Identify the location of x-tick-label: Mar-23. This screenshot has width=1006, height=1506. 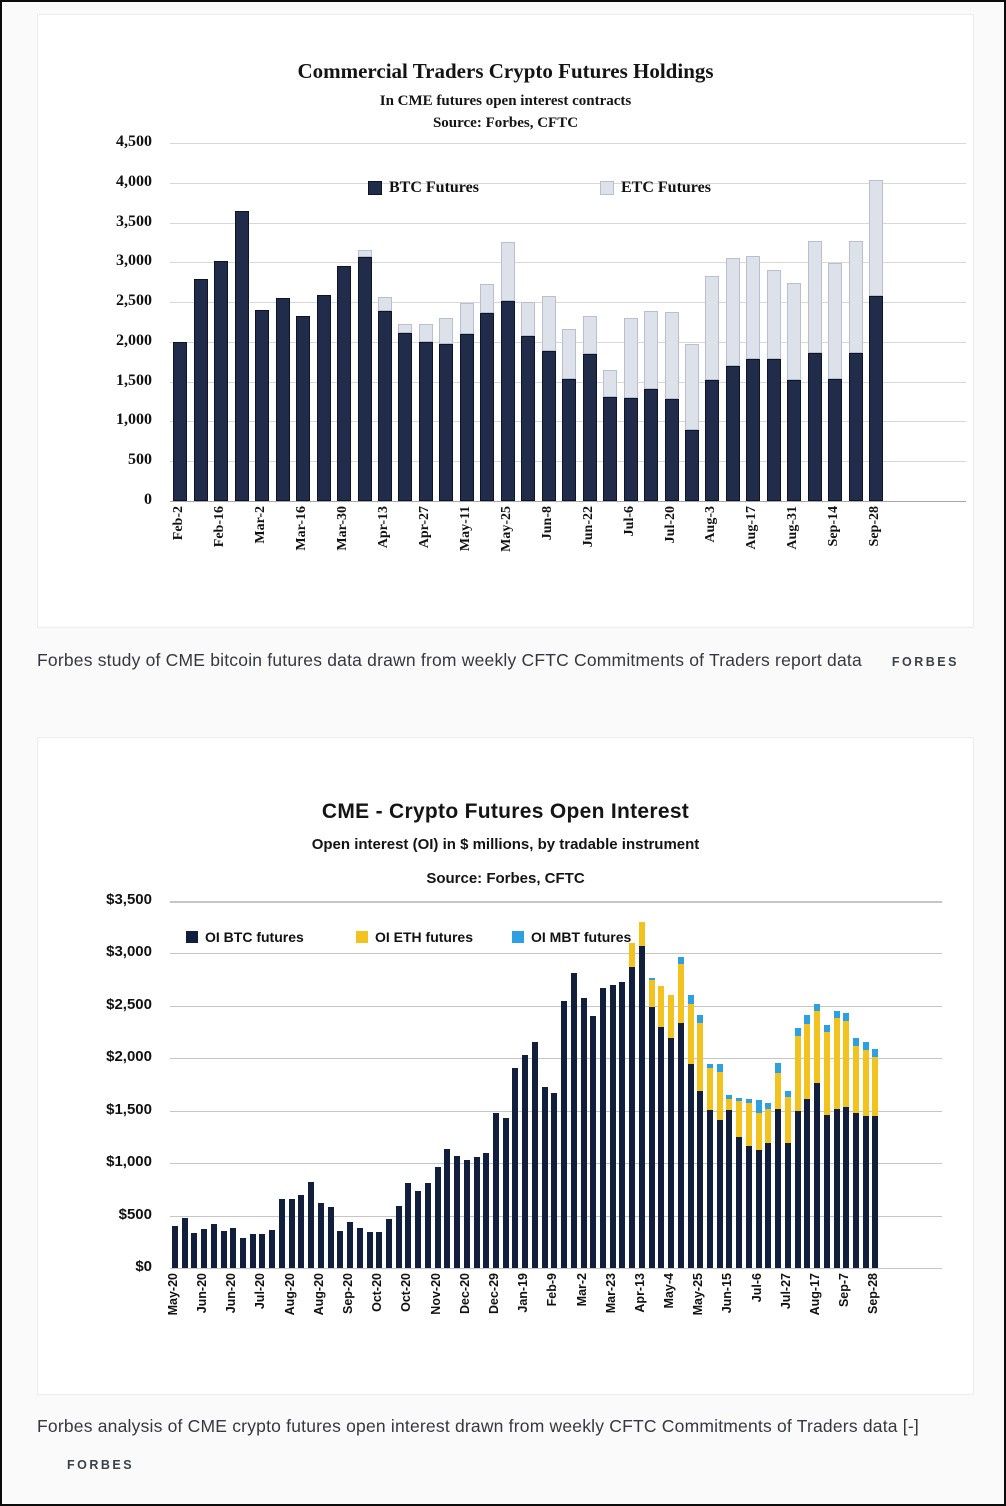
(610, 1293).